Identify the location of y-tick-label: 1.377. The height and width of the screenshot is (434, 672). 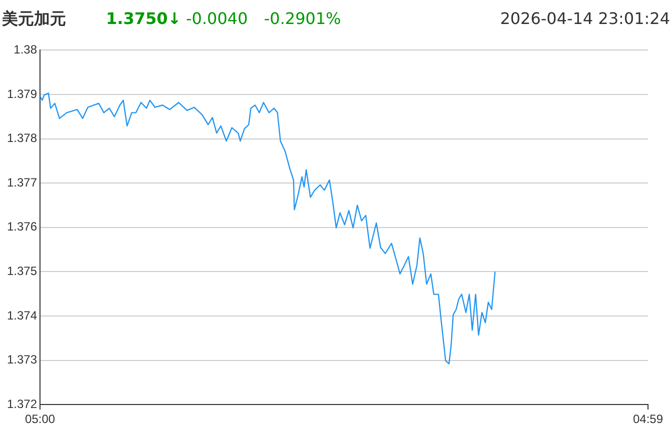
(22, 182).